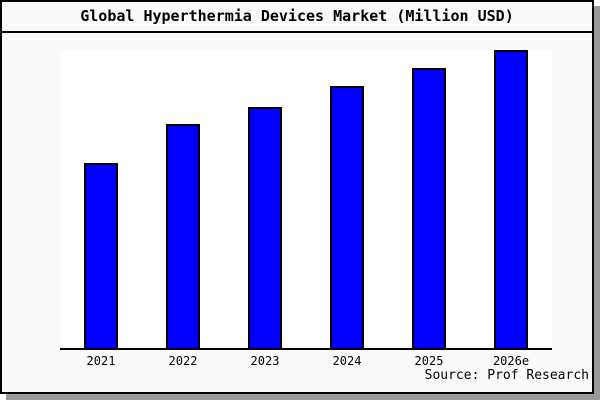  Describe the element at coordinates (101, 255) in the screenshot. I see `bar-2021` at that location.